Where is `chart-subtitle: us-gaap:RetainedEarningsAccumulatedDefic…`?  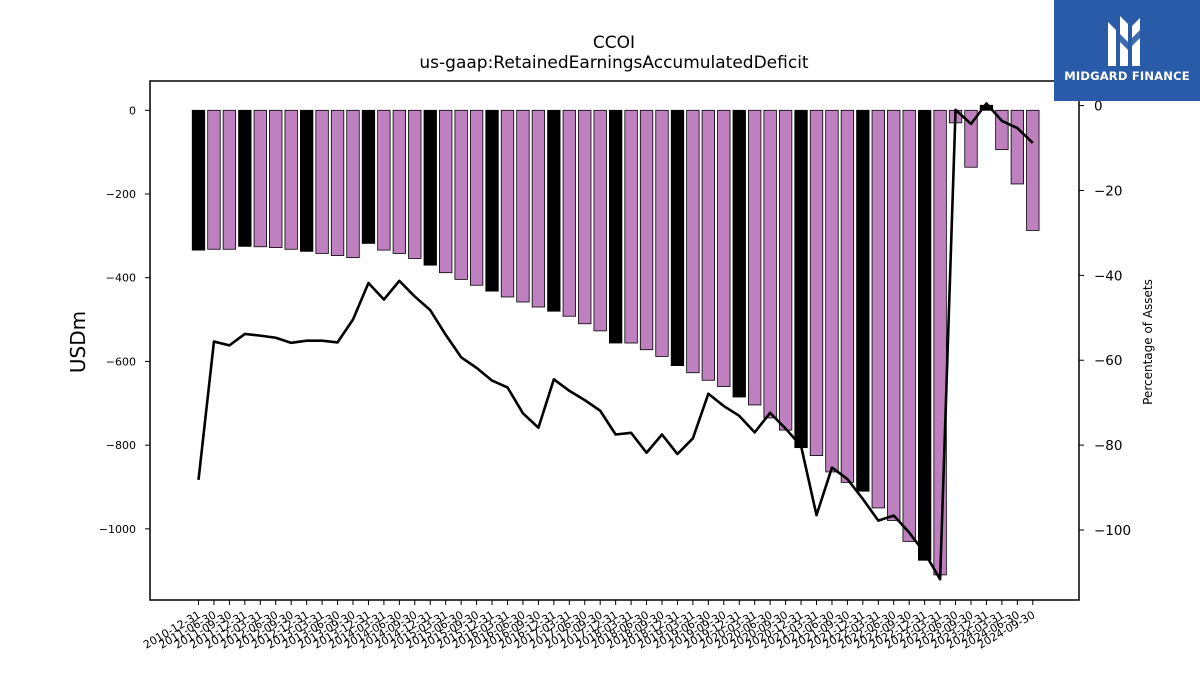 chart-subtitle: us-gaap:RetainedEarningsAccumulatedDefic… is located at coordinates (614, 63).